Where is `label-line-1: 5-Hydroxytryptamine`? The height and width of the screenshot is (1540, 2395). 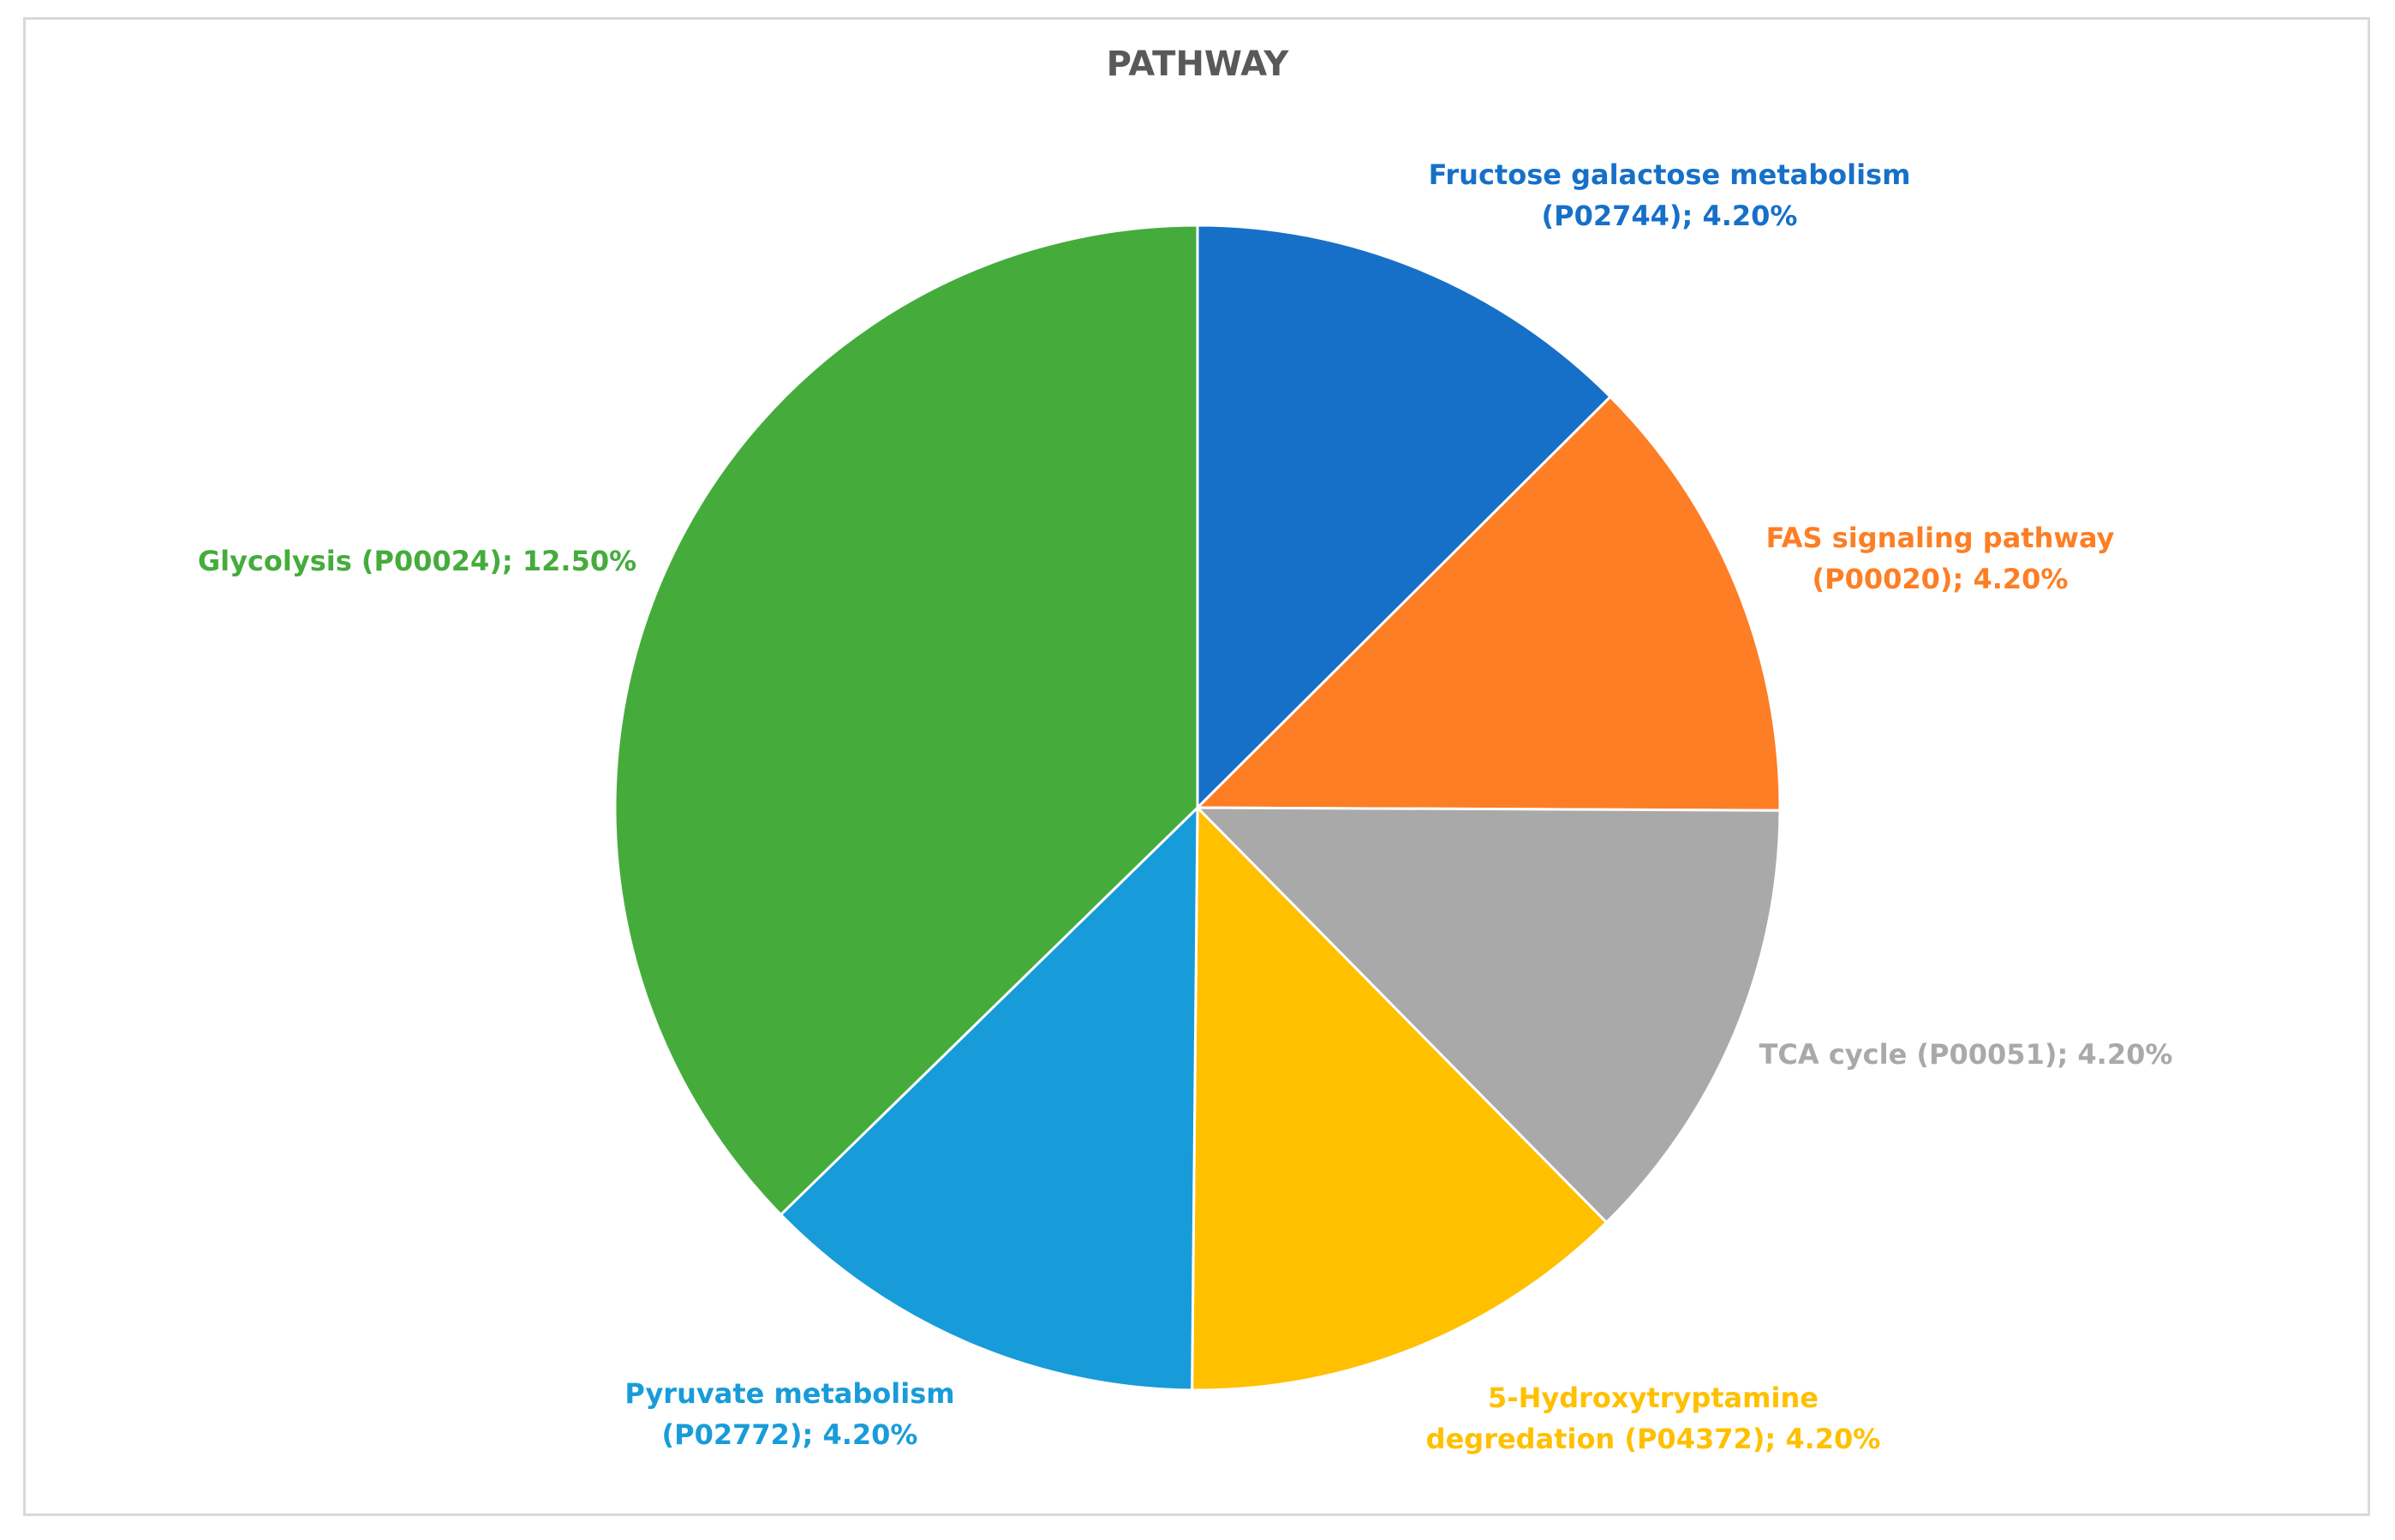
label-line-1: 5-Hydroxytryptamine is located at coordinates (1653, 1398).